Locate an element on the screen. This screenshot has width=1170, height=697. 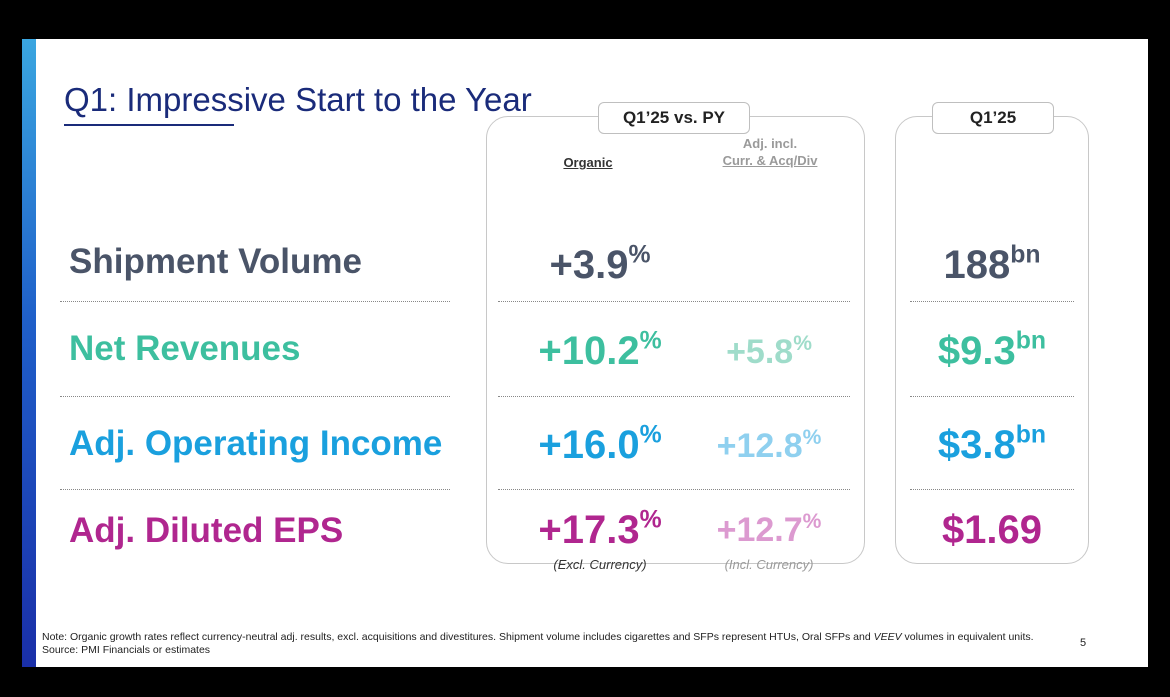
value: +12.7 is located at coordinates (759, 530).